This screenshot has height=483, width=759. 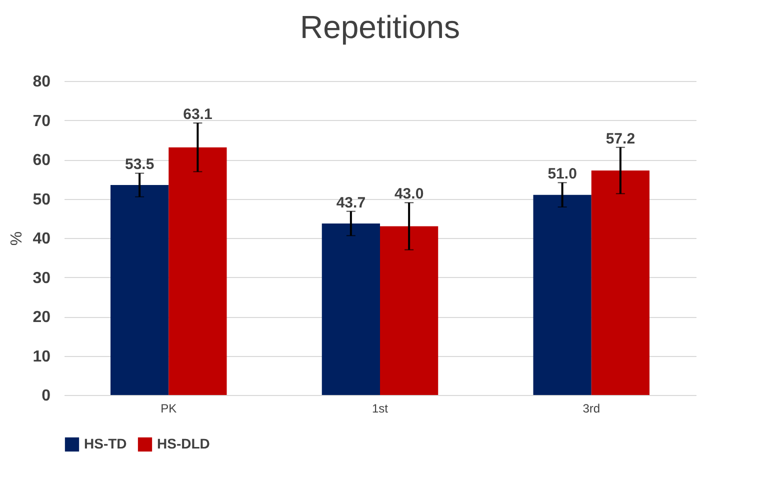 I want to click on y-tick-label: 80, so click(x=41, y=82).